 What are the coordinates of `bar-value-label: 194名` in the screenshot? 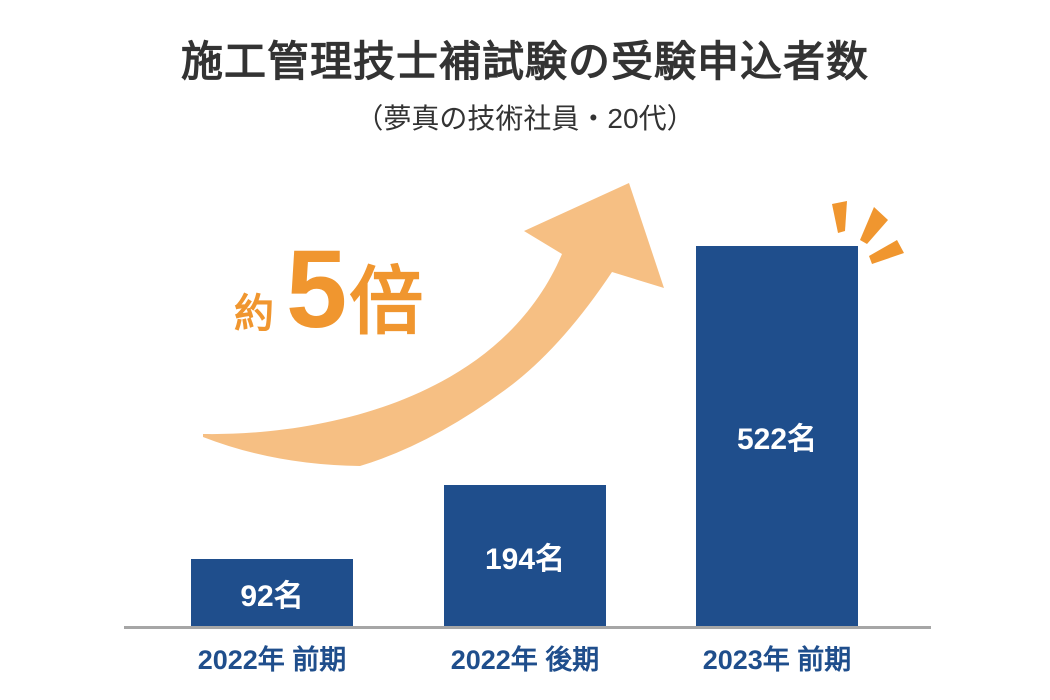 It's located at (525, 559).